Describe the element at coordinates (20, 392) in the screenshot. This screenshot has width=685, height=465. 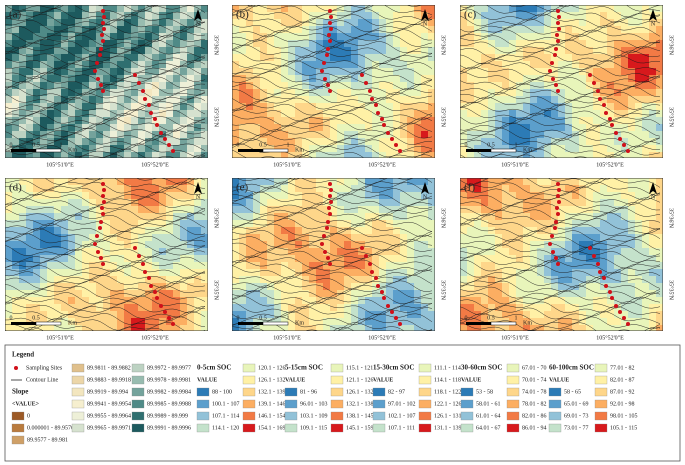
I see `legend-slope-title: Slope` at that location.